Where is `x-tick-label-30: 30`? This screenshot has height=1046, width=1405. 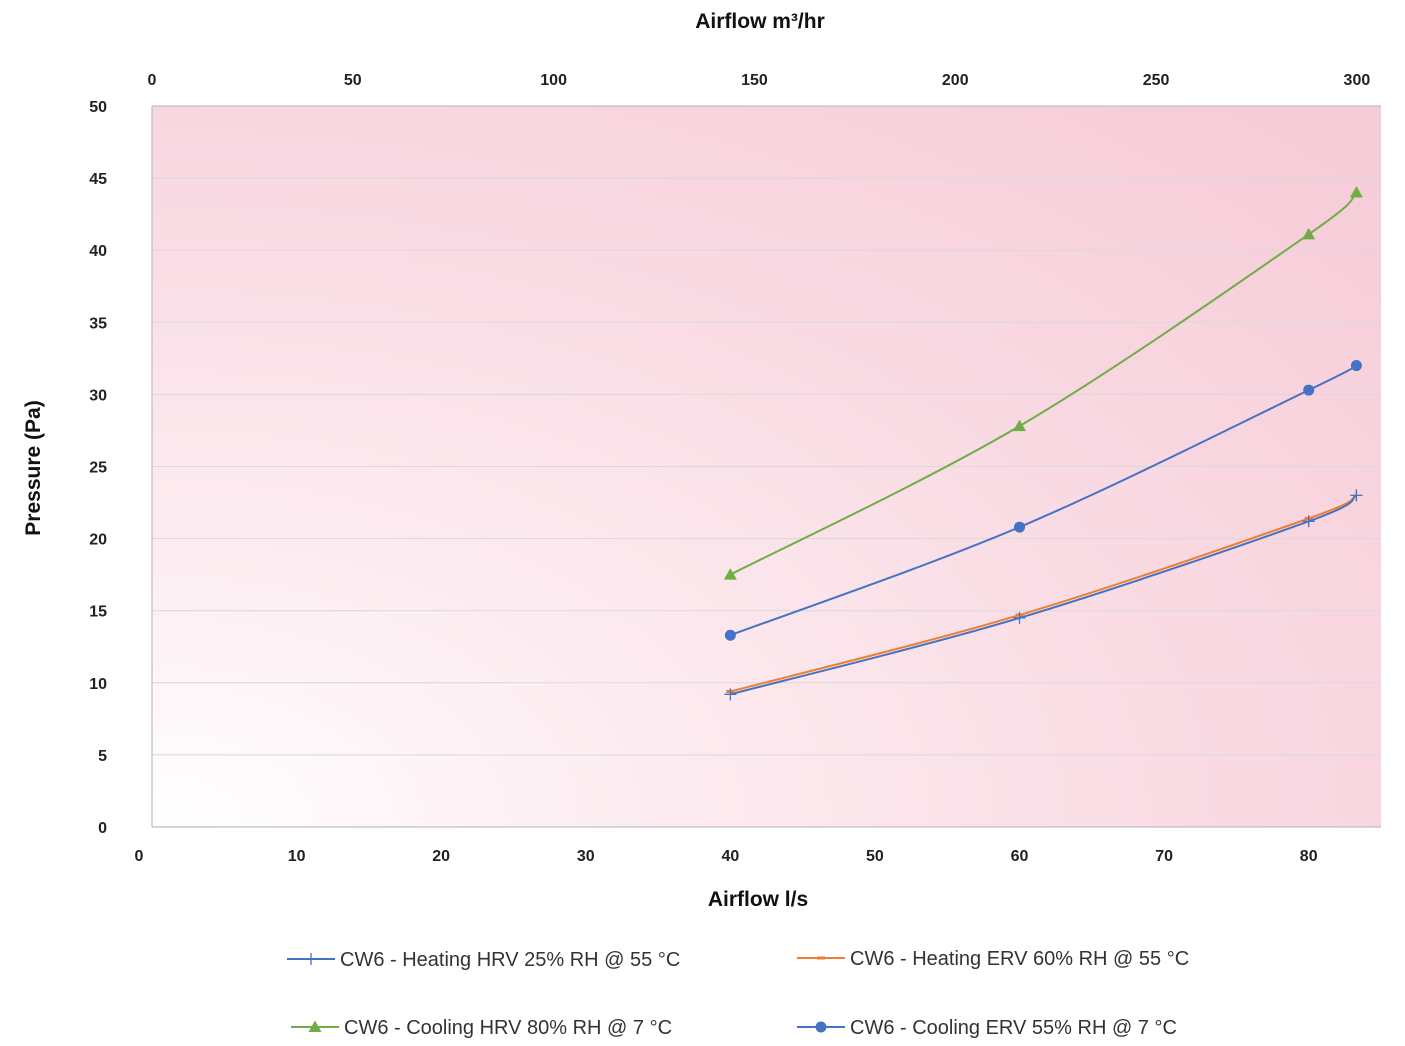 x-tick-label-30: 30 is located at coordinates (586, 856).